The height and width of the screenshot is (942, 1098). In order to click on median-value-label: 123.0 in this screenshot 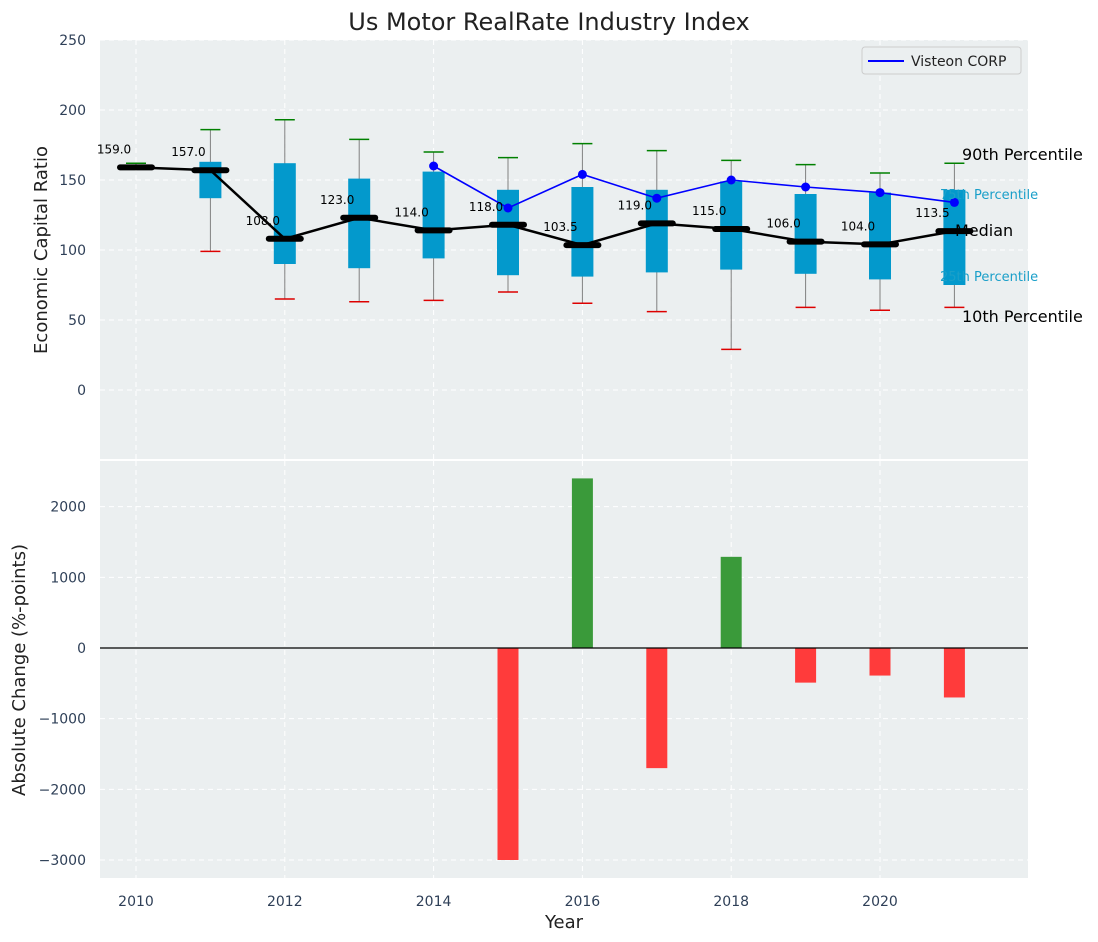, I will do `click(337, 200)`.